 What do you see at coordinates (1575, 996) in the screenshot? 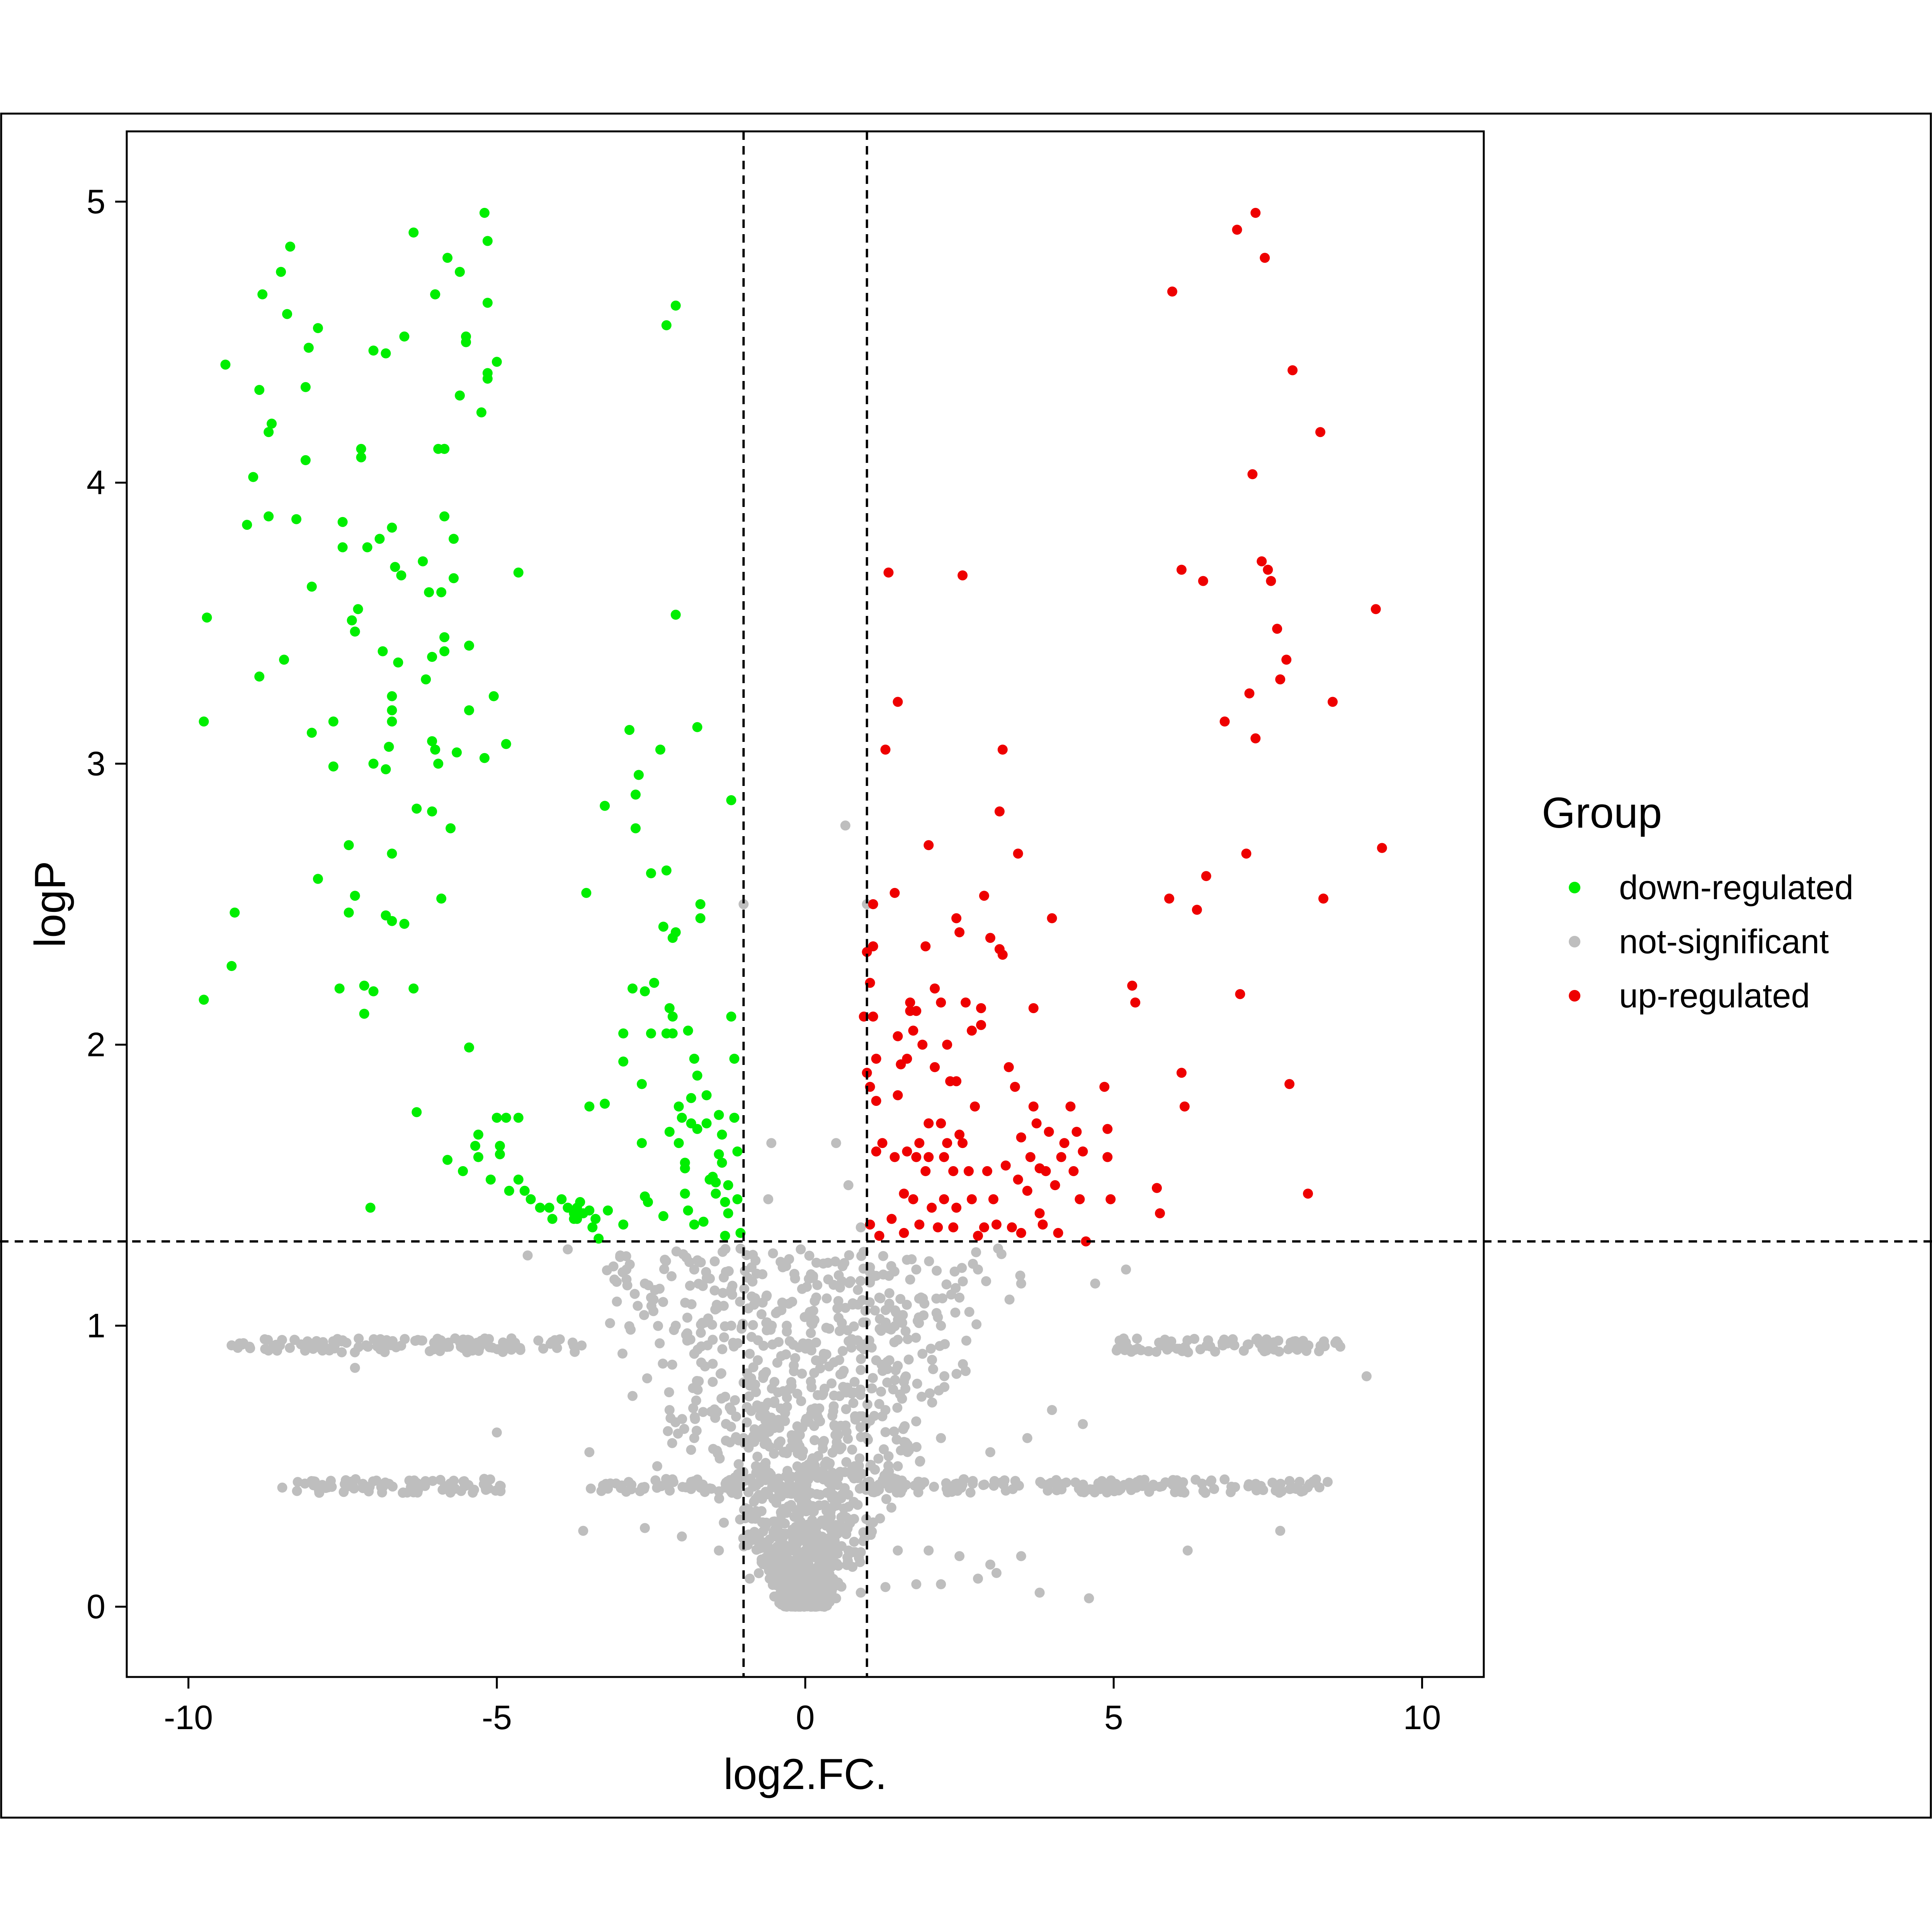
I see `legend-key-up-regulated` at bounding box center [1575, 996].